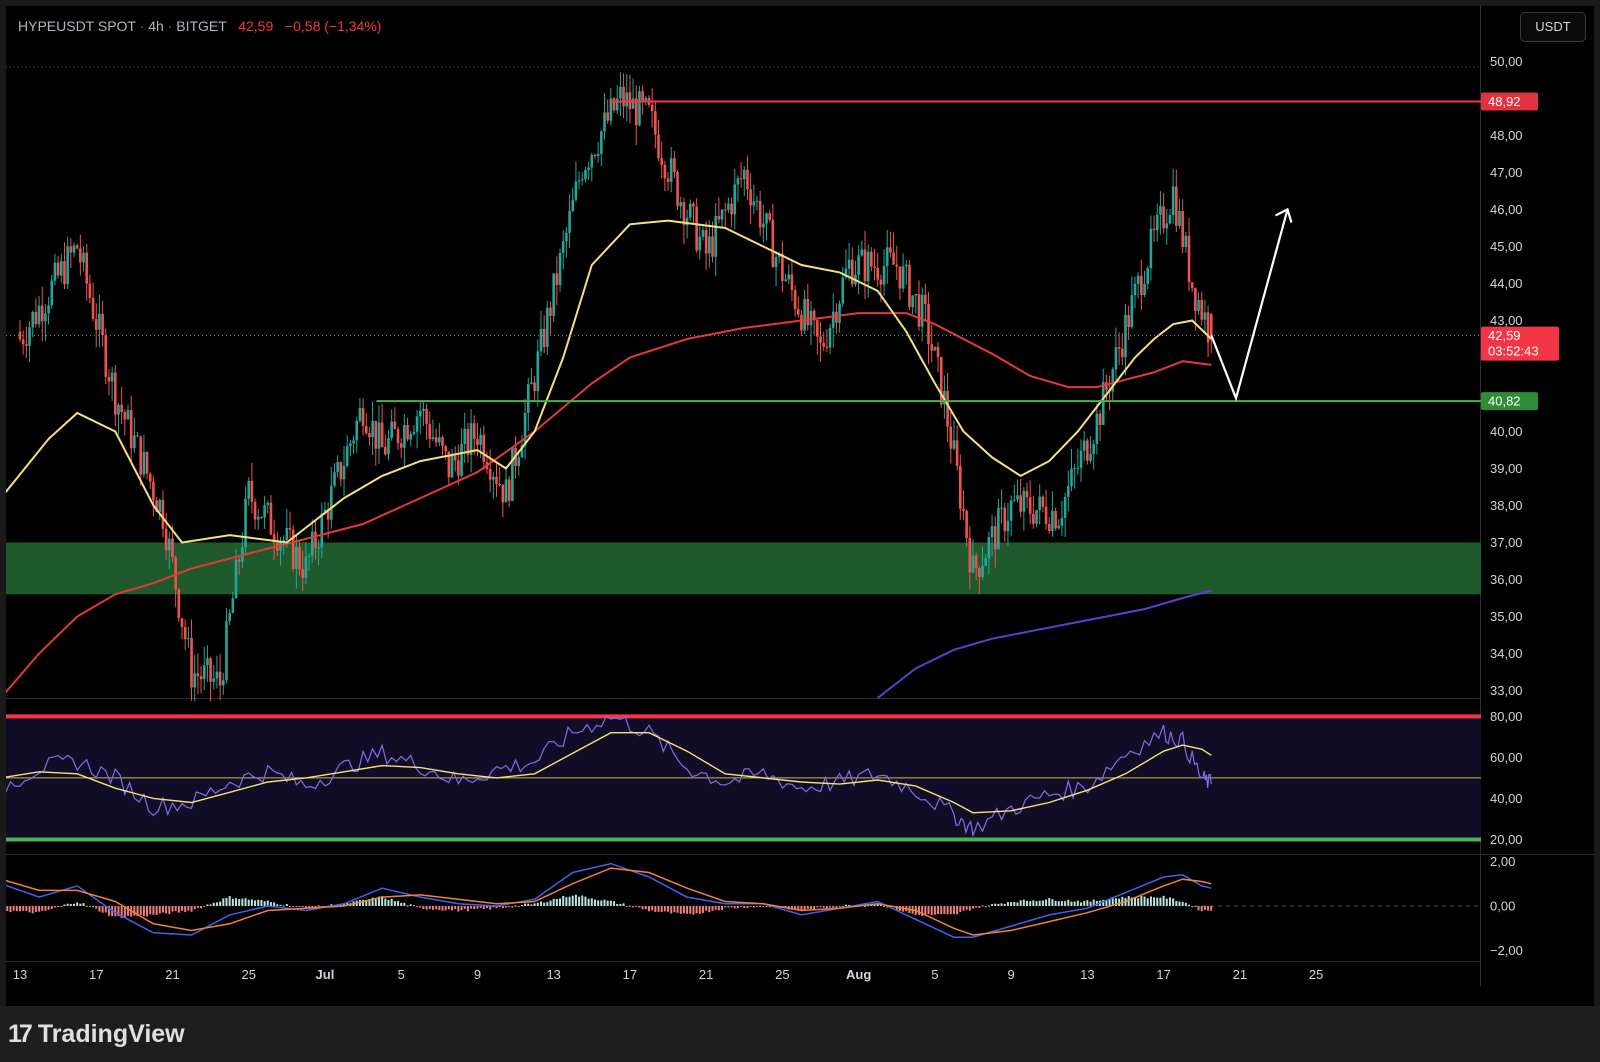 This screenshot has width=1600, height=1062. What do you see at coordinates (96, 1034) in the screenshot?
I see `tradingview-logo: 17 TradingView` at bounding box center [96, 1034].